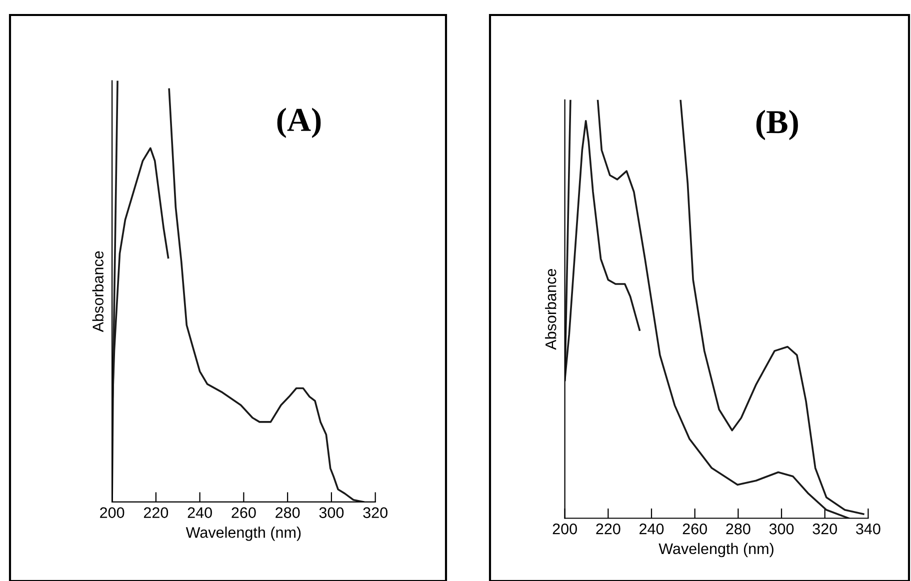  What do you see at coordinates (299, 123) in the screenshot?
I see `text: (A)` at bounding box center [299, 123].